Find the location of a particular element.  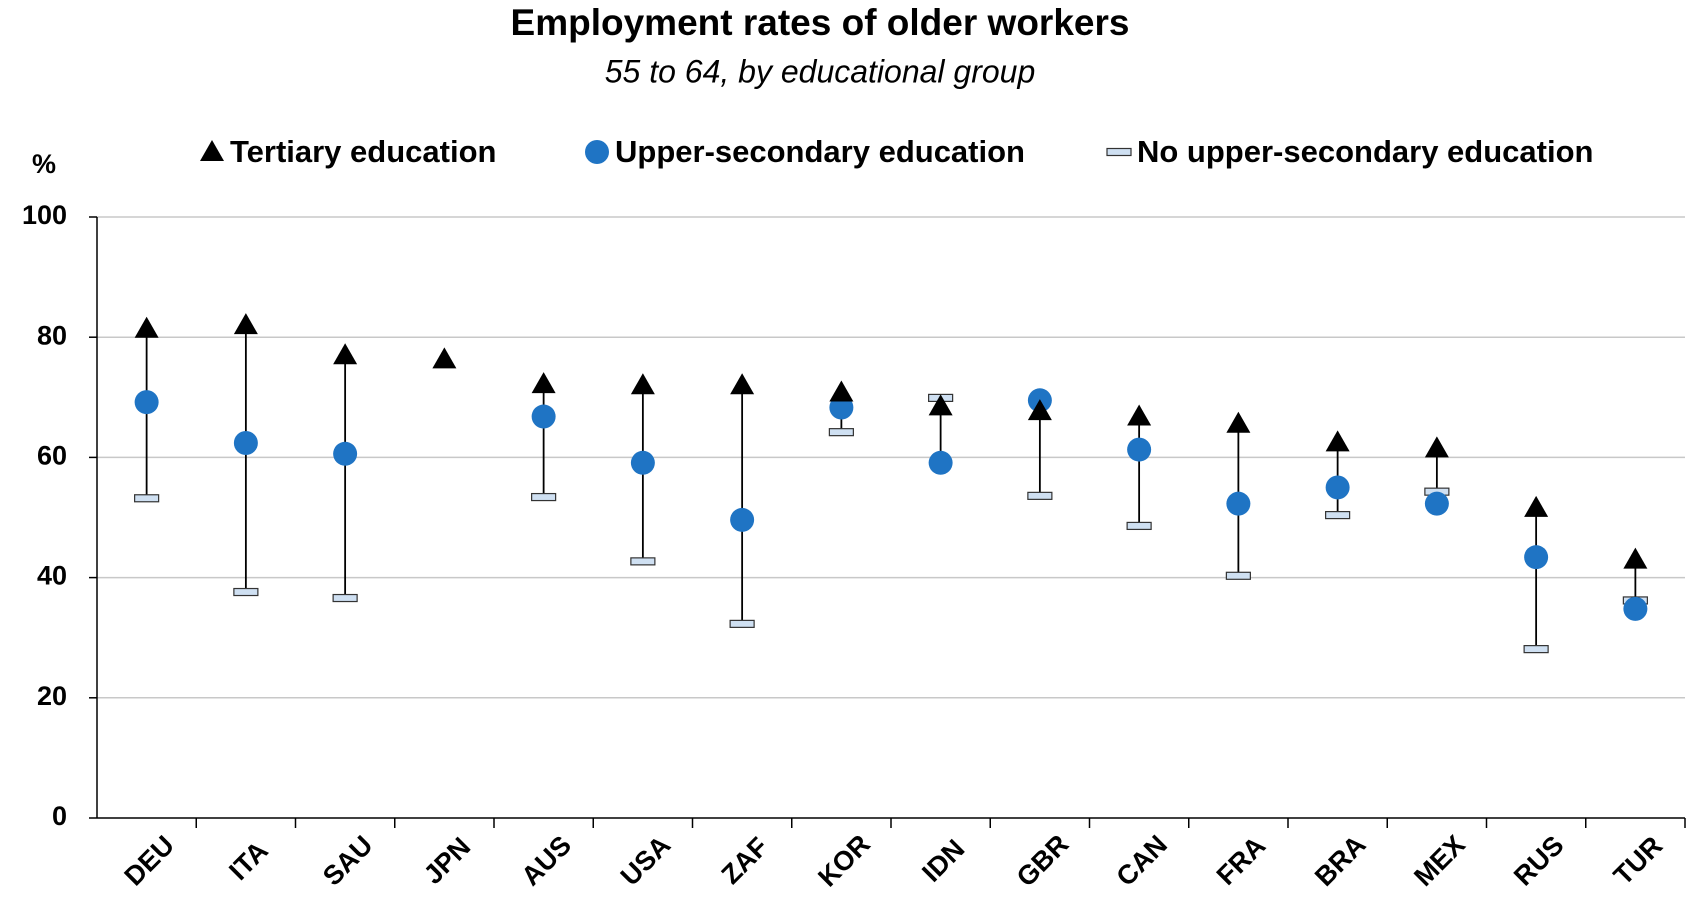

x-tick-label: TUR is located at coordinates (1638, 860).